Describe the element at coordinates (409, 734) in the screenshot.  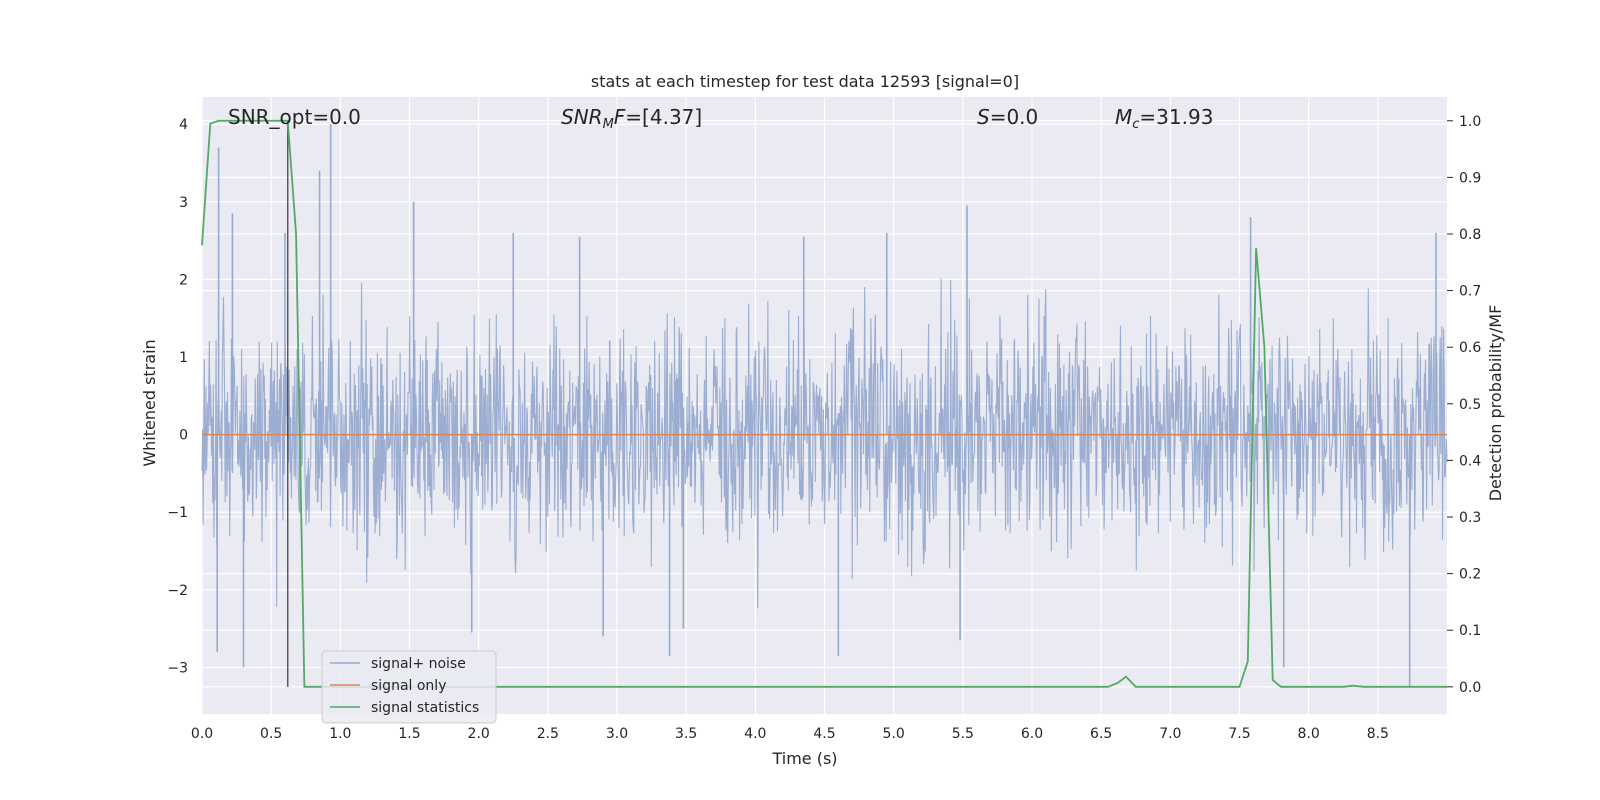
I see `x-tick-label: 1.5` at that location.